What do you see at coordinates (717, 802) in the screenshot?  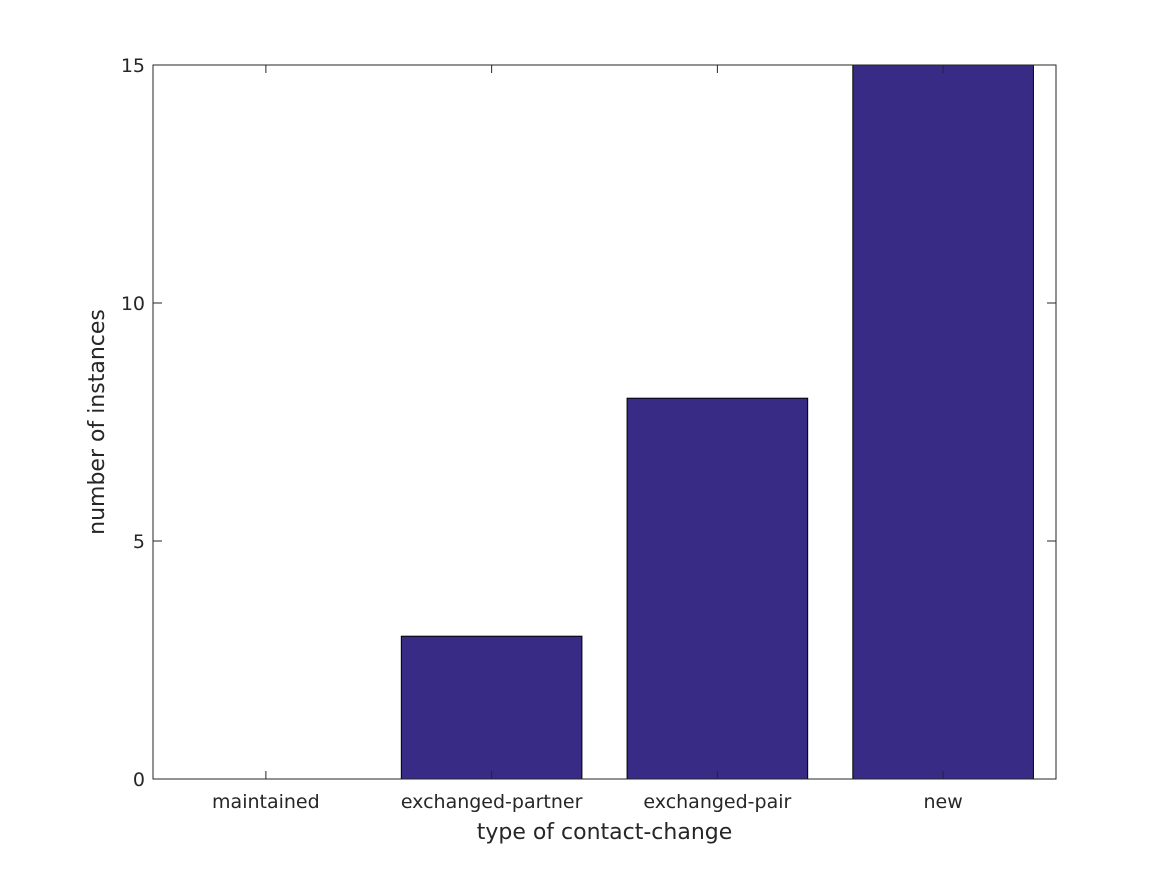 I see `x-tick-label: exchanged-pair` at bounding box center [717, 802].